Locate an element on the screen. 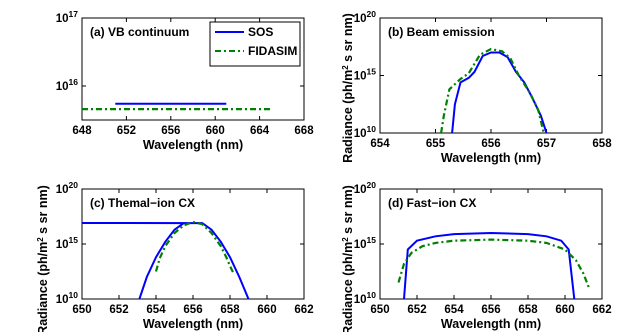  panel-title: (a) VB continuum is located at coordinates (139, 32).